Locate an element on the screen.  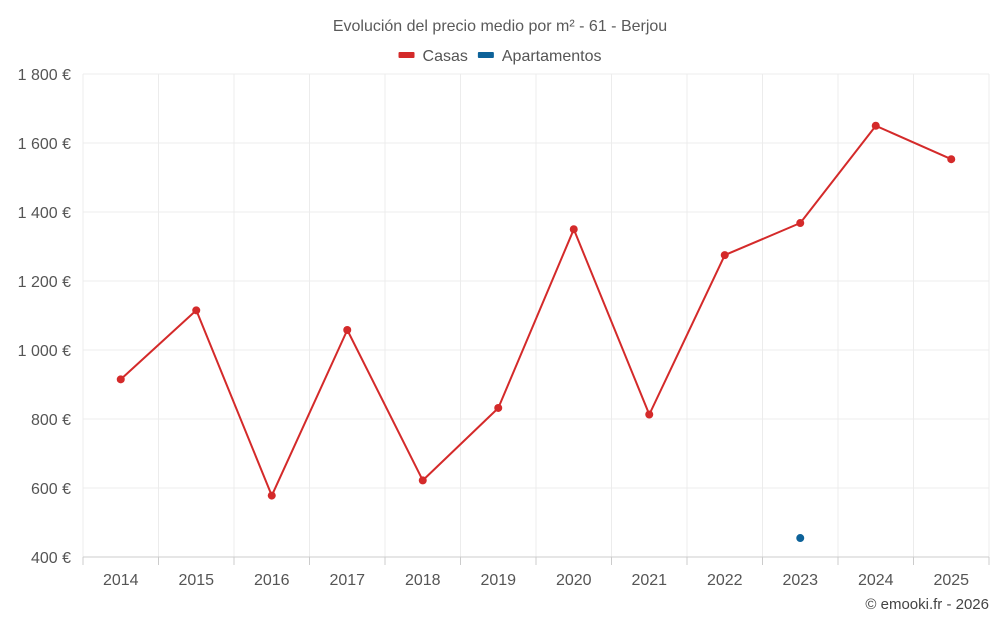
x-tick-label: 2024 is located at coordinates (876, 580).